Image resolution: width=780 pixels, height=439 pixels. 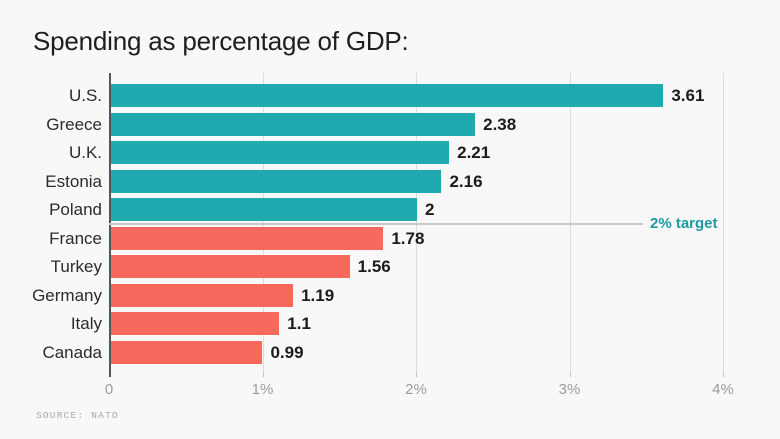 I want to click on target-line, so click(x=376, y=224).